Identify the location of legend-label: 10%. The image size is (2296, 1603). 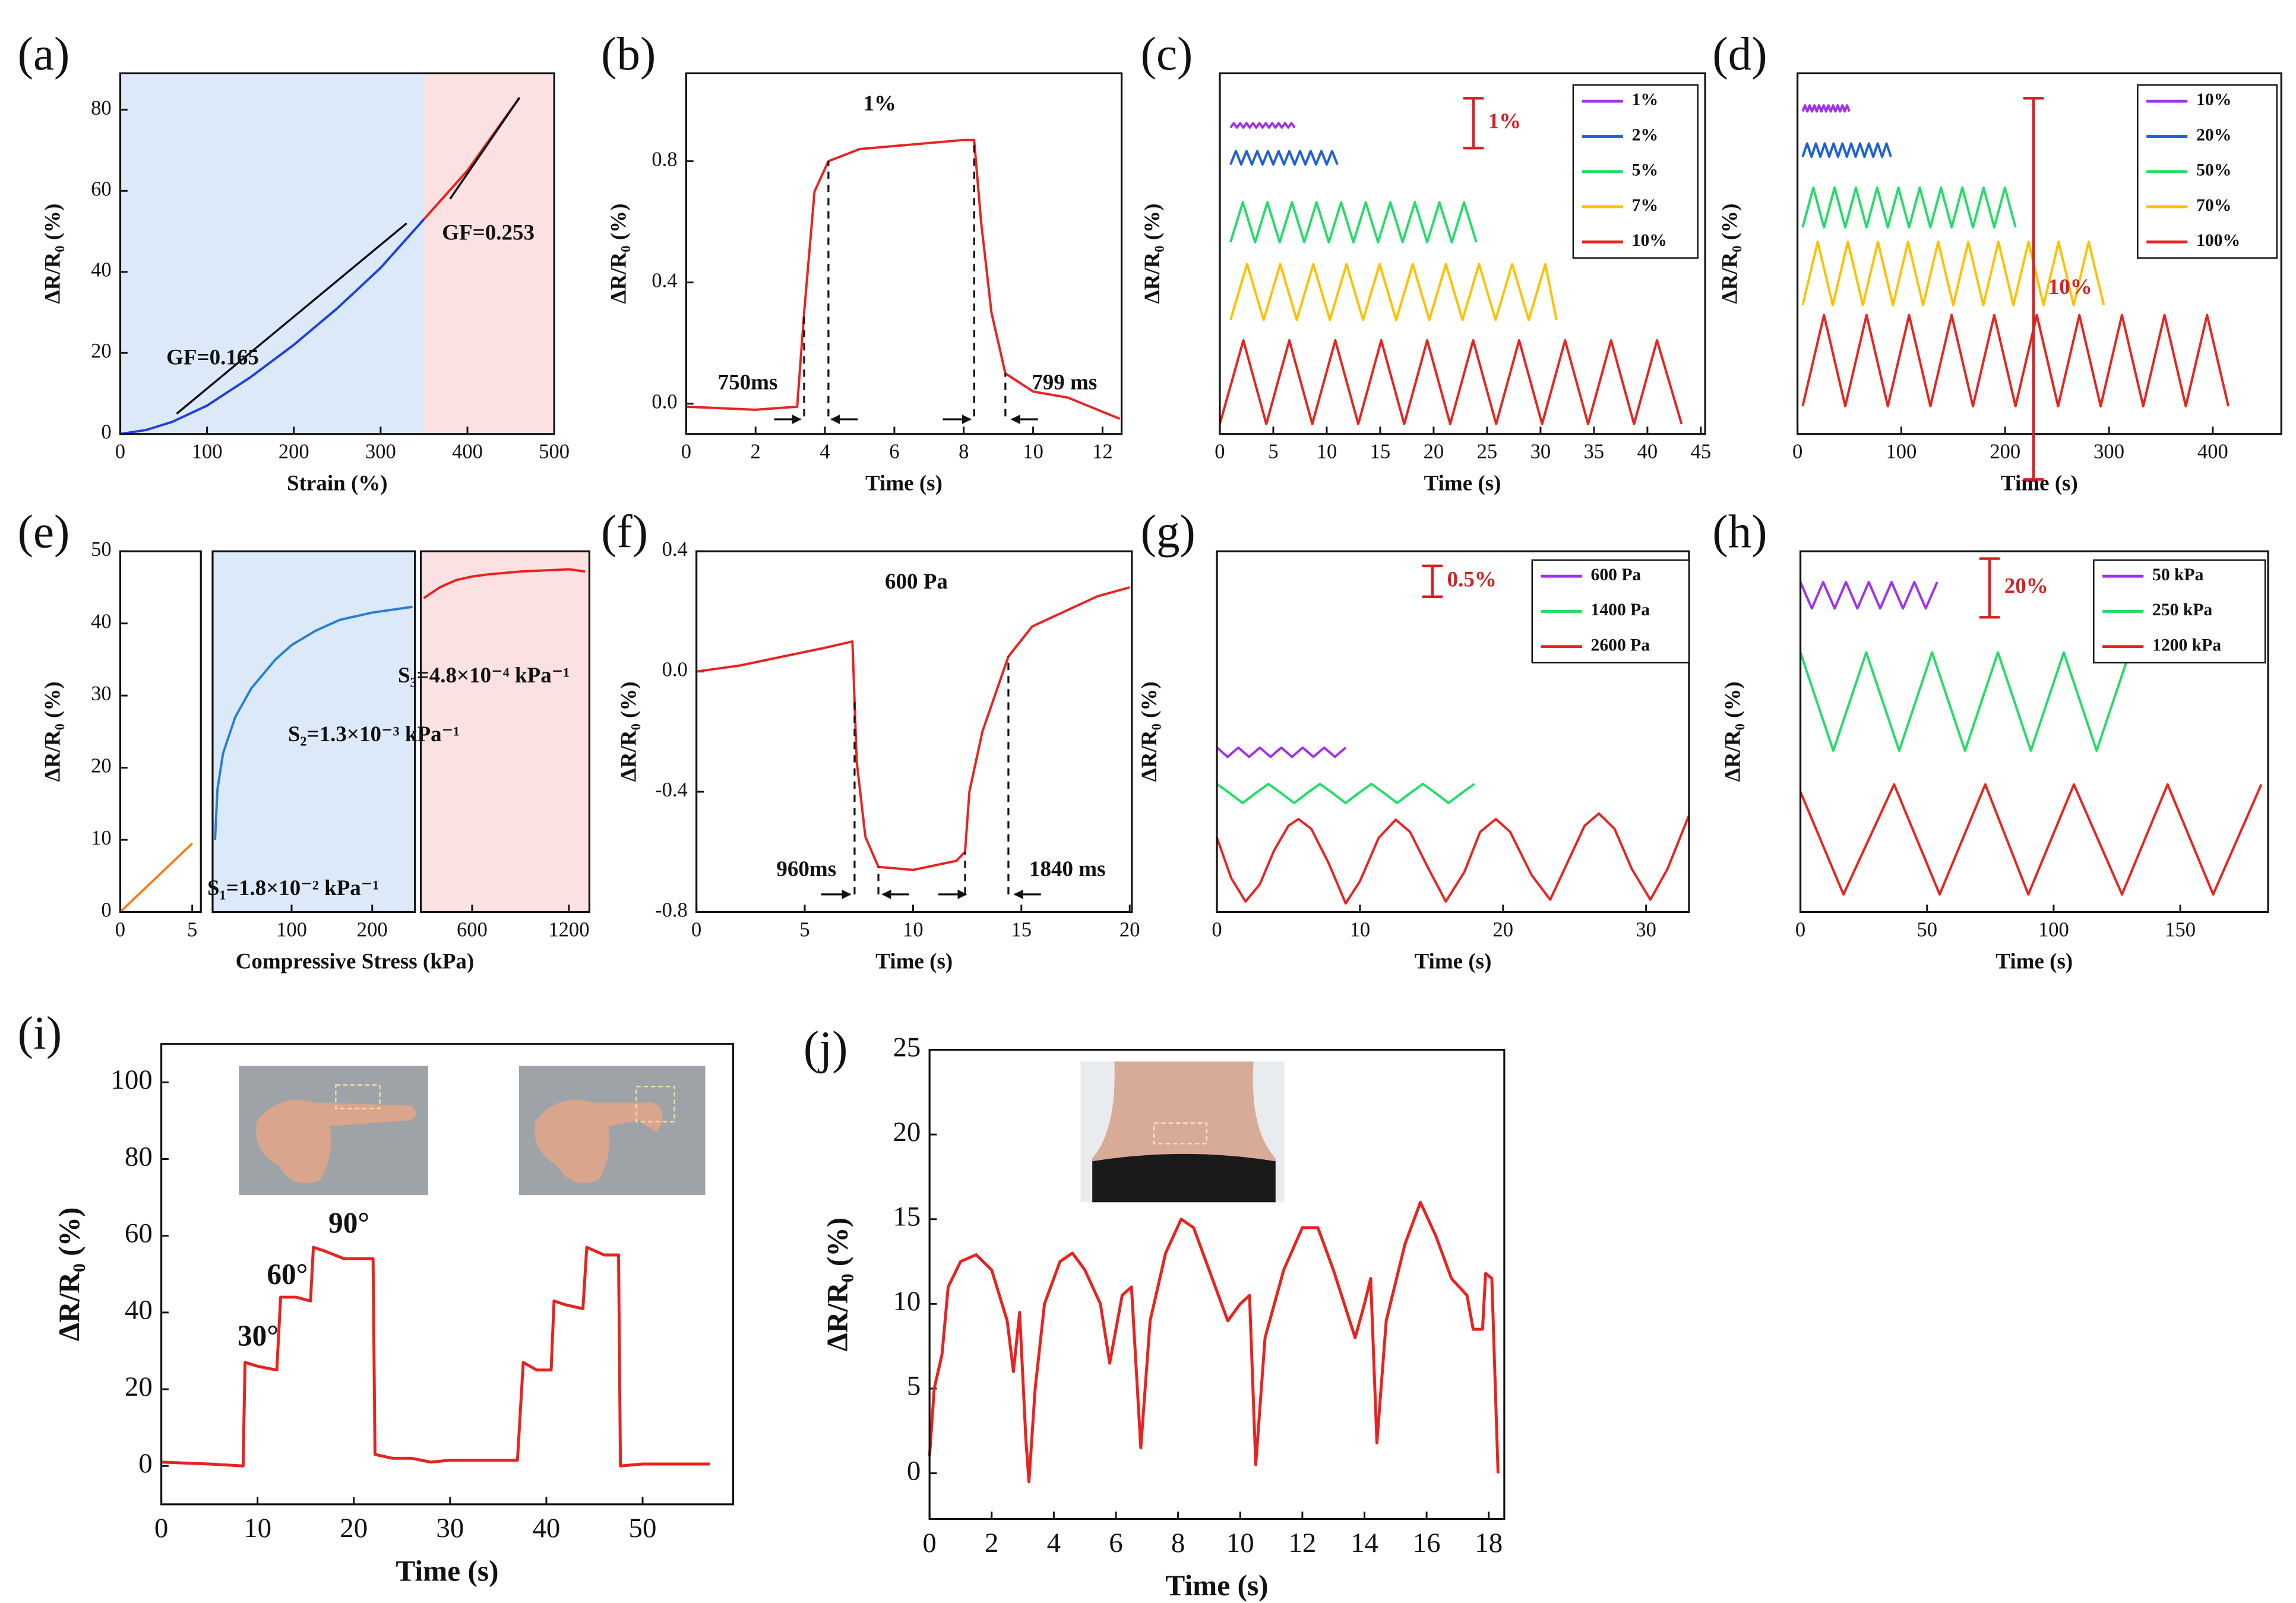
(2213, 99).